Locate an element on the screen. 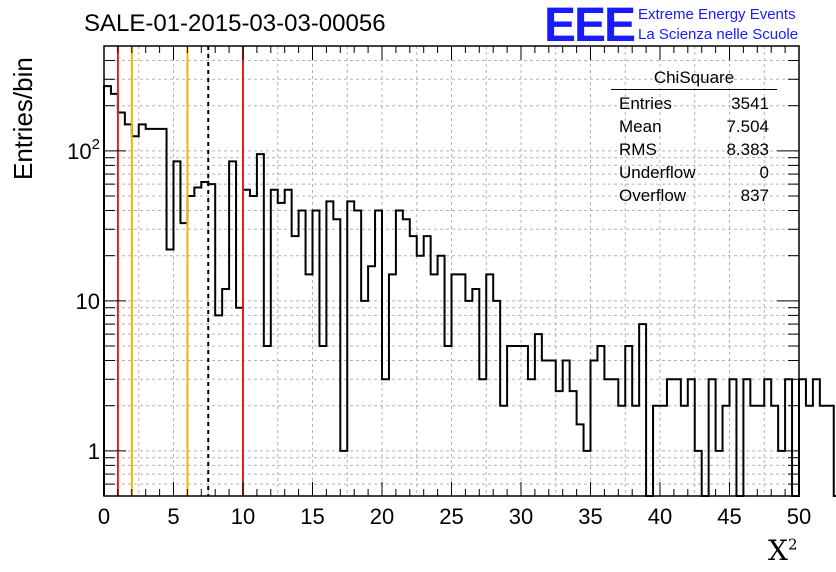  x-tick-label: 5 is located at coordinates (173, 516).